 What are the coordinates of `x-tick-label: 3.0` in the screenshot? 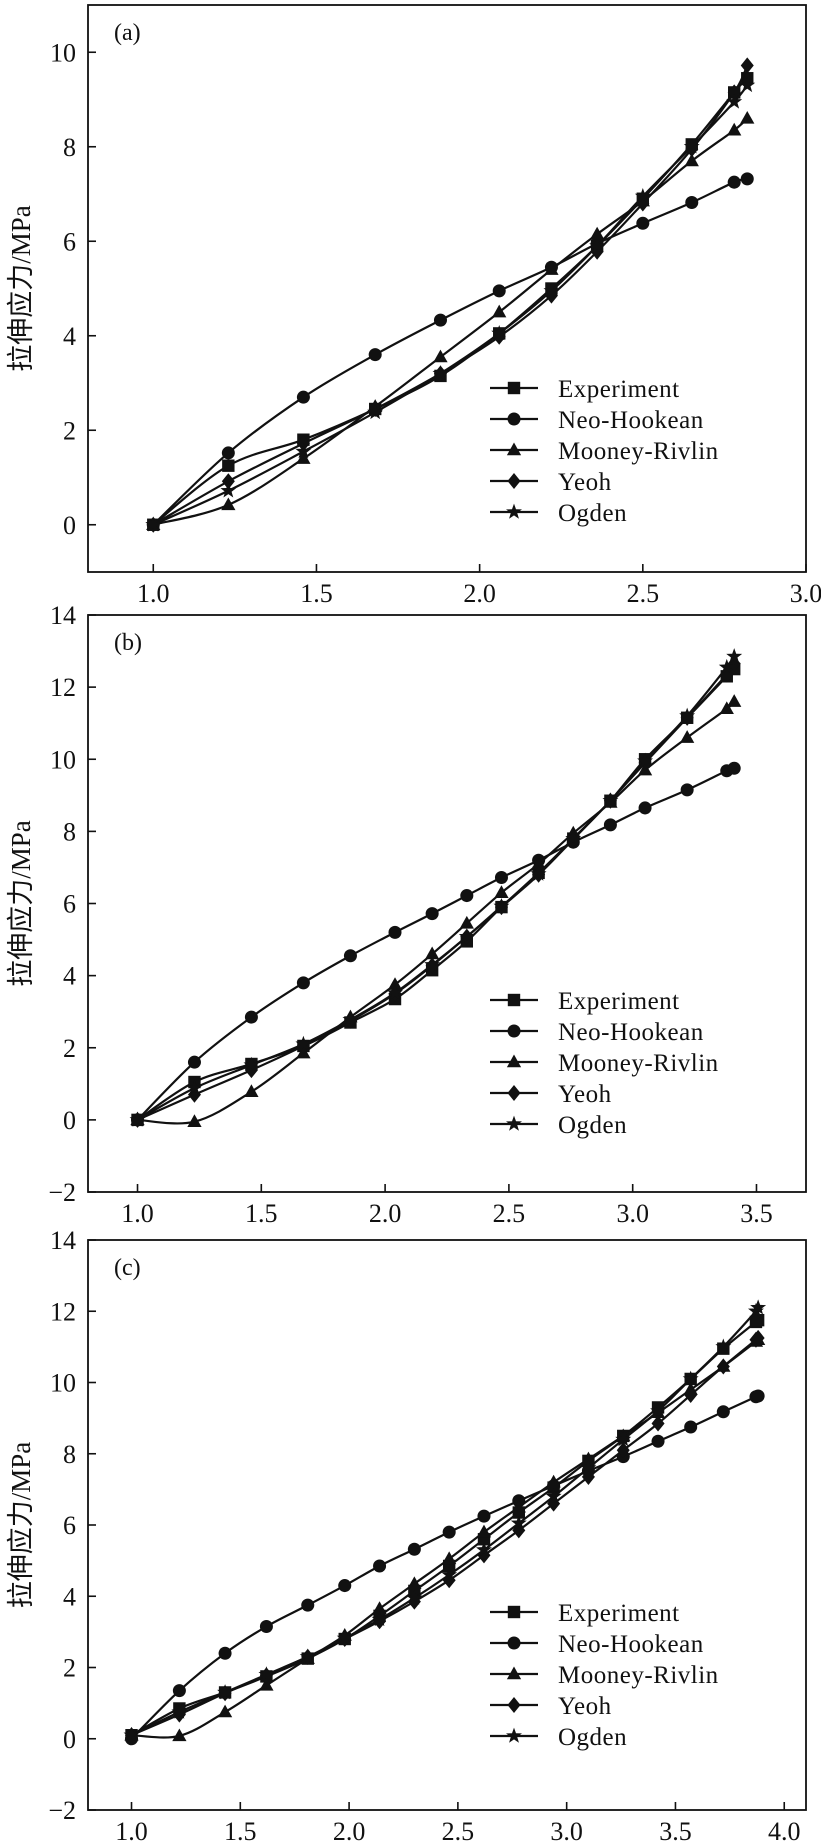 It's located at (805, 593).